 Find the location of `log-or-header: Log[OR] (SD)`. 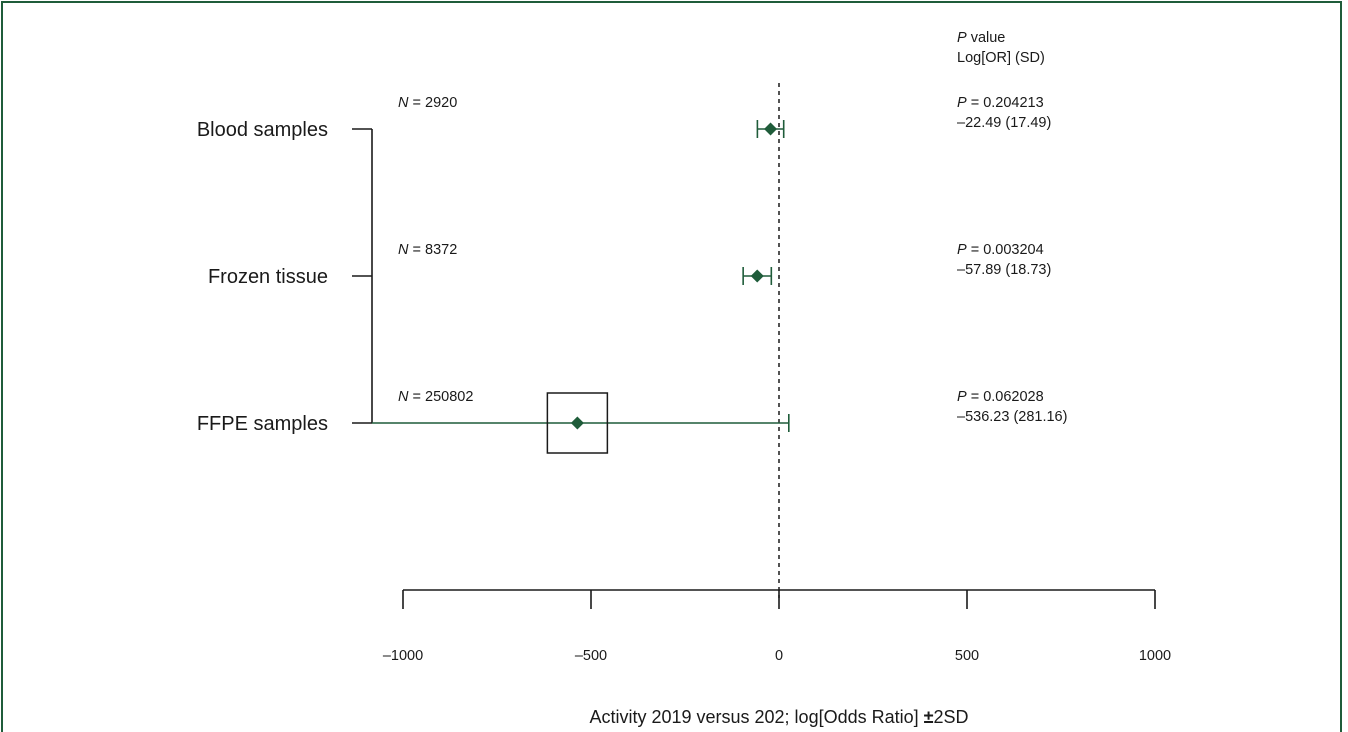

log-or-header: Log[OR] (SD) is located at coordinates (1001, 58).